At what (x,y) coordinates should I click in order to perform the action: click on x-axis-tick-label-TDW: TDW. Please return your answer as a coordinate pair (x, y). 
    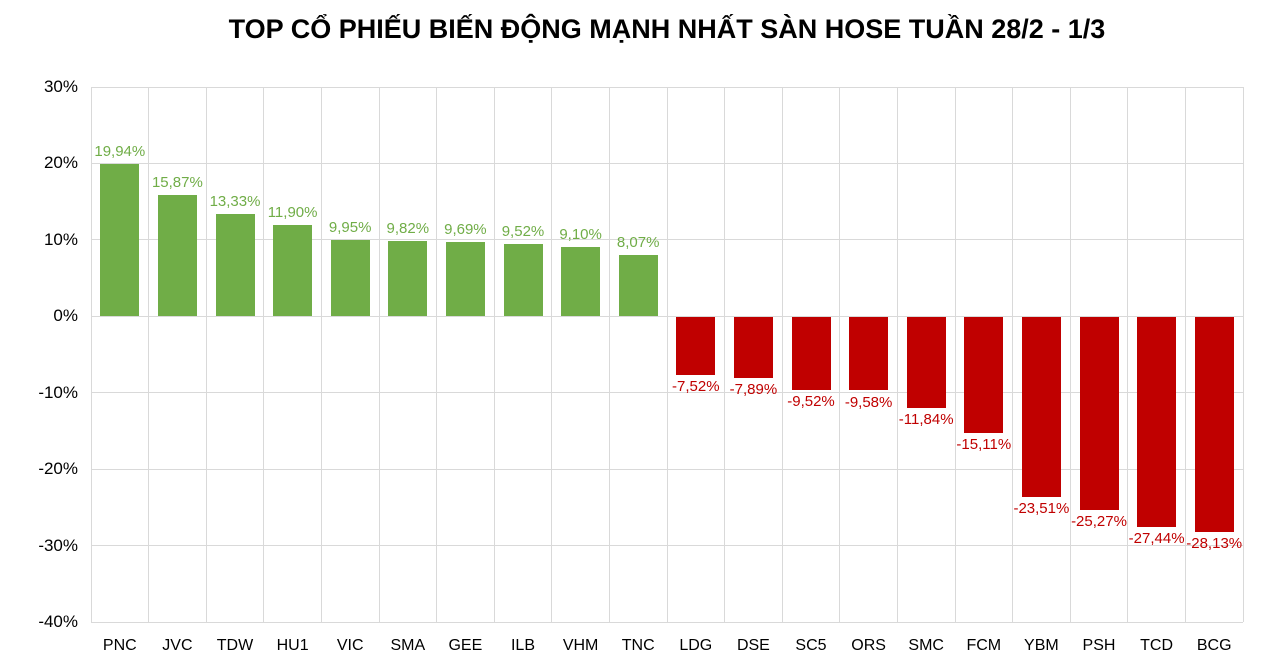
    Looking at the image, I should click on (235, 645).